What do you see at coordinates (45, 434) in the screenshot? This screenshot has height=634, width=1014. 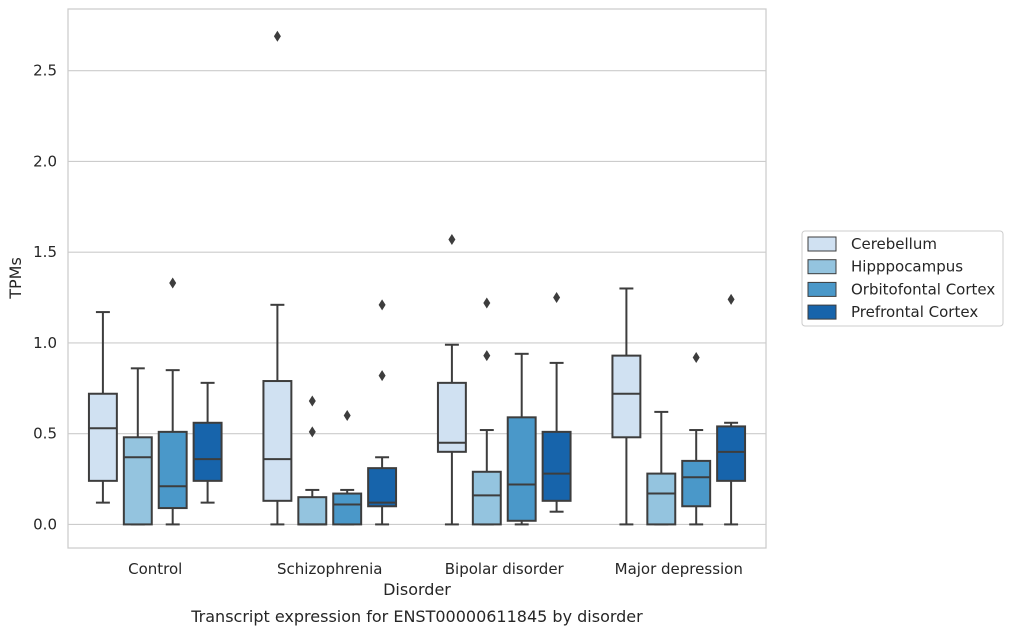 I see `y-tick-label: 0.5` at bounding box center [45, 434].